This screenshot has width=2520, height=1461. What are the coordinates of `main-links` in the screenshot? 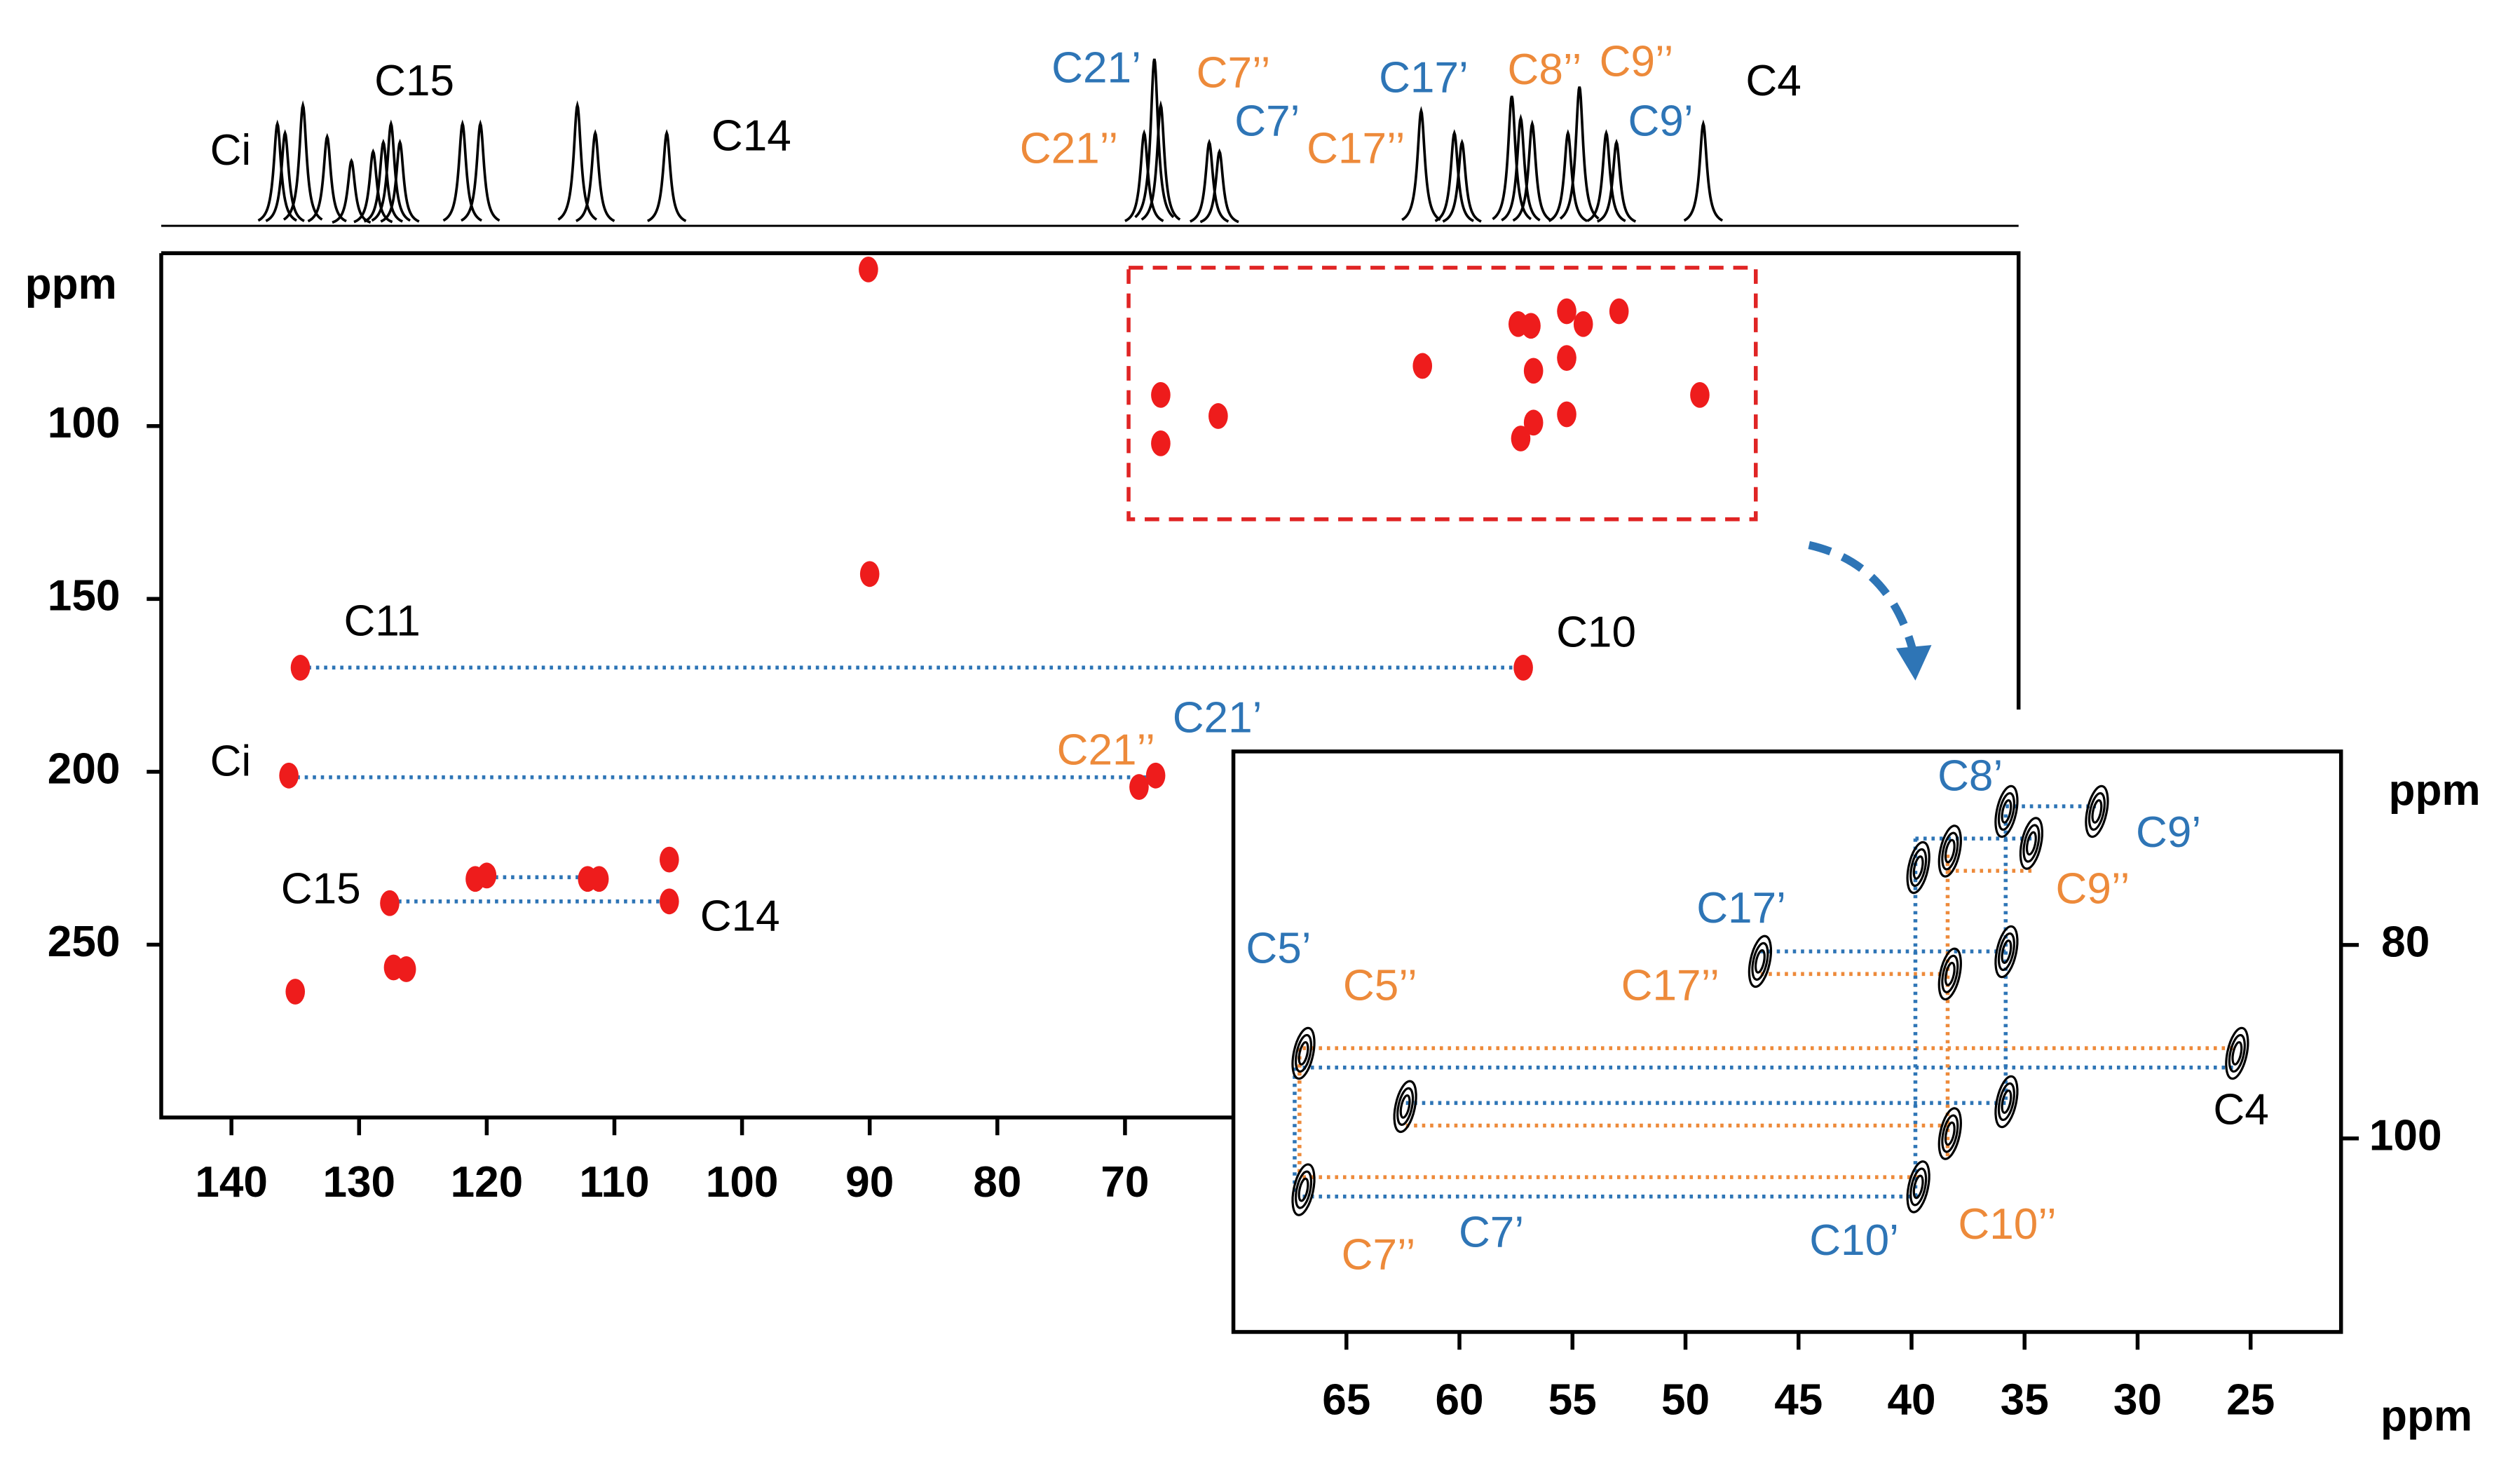 It's located at (906, 784).